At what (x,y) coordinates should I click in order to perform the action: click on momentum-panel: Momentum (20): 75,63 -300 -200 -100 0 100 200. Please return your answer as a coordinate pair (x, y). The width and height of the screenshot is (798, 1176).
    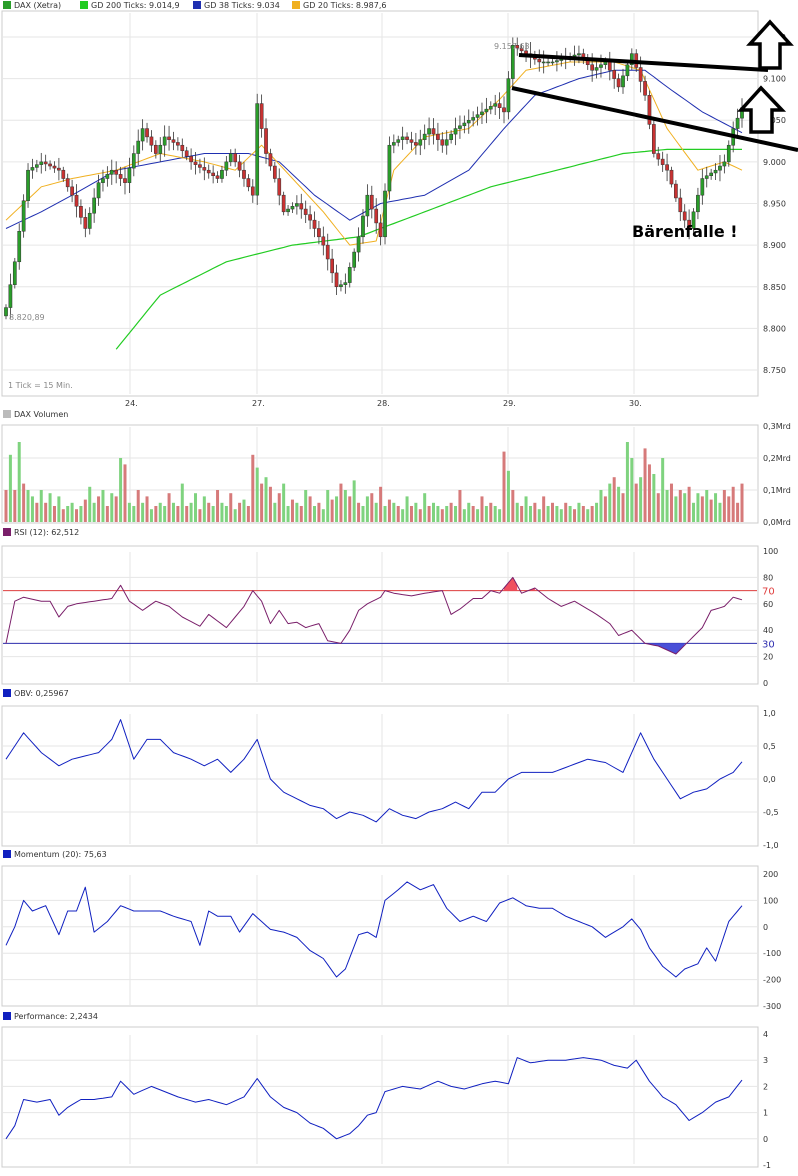
    Looking at the image, I should click on (391, 930).